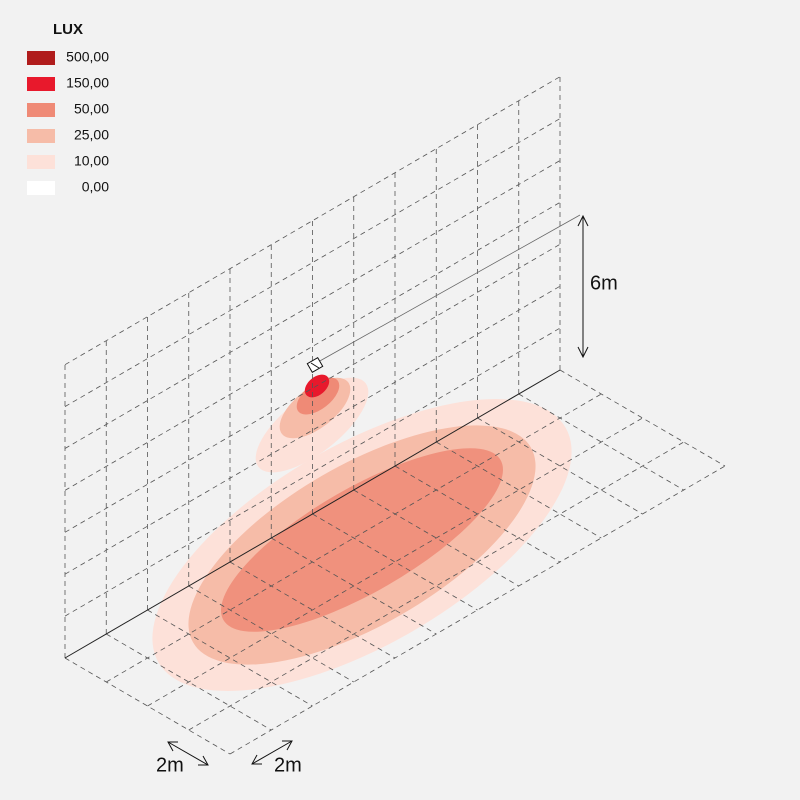 This screenshot has height=800, width=800. Describe the element at coordinates (95, 187) in the screenshot. I see `legend-label: 0,00` at that location.